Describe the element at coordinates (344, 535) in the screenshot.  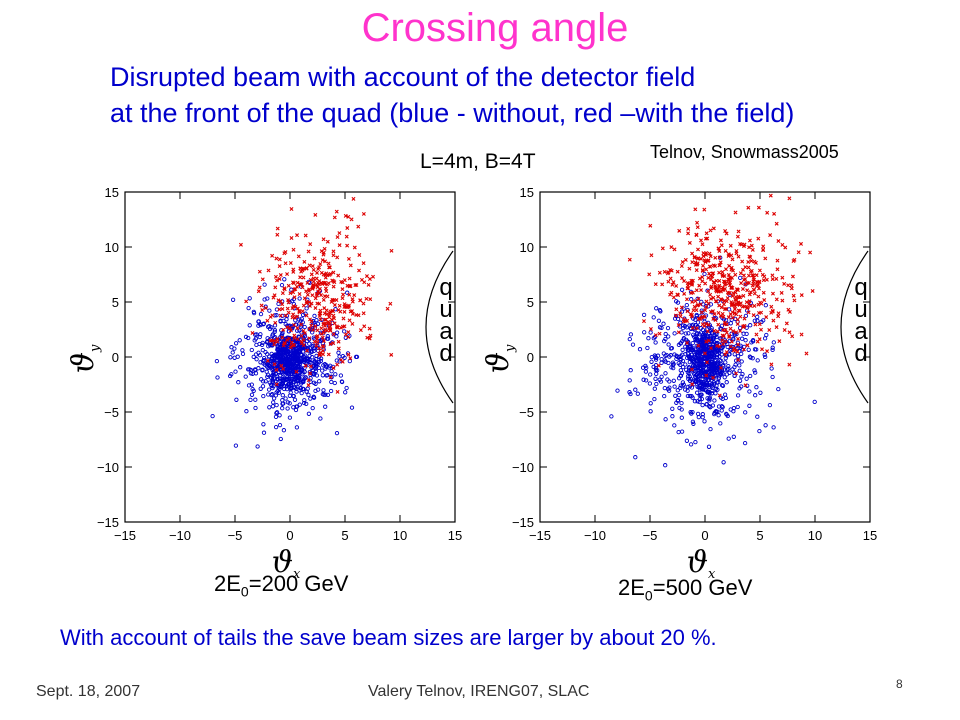
I see `x-tick-label: 5` at that location.